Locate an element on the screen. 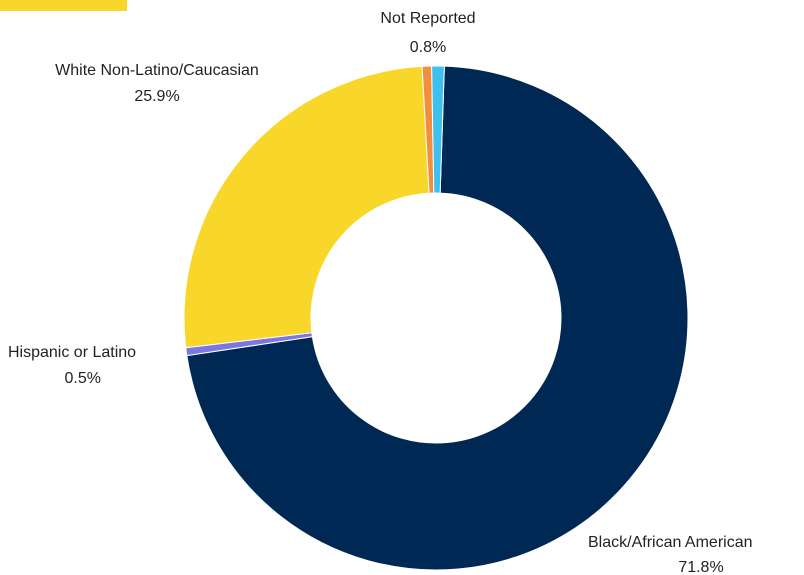  slice-pct-white: 25.9% is located at coordinates (156, 96).